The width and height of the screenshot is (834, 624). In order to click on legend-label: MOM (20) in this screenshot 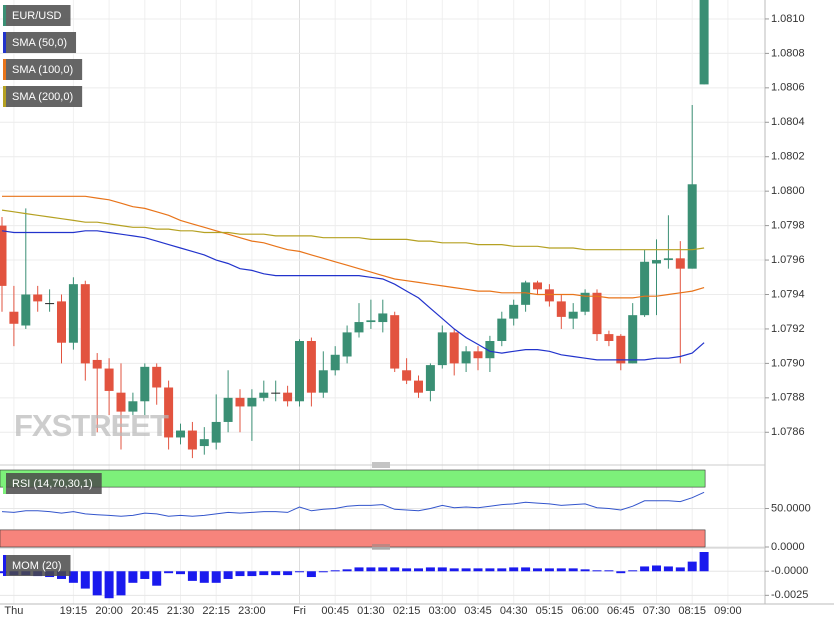, I will do `click(37, 566)`.